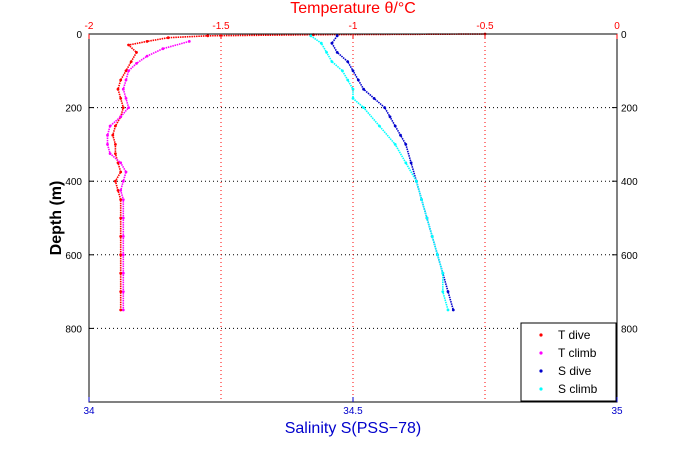 Image resolution: width=681 pixels, height=454 pixels. Describe the element at coordinates (353, 26) in the screenshot. I see `top-tick-label: -1` at that location.